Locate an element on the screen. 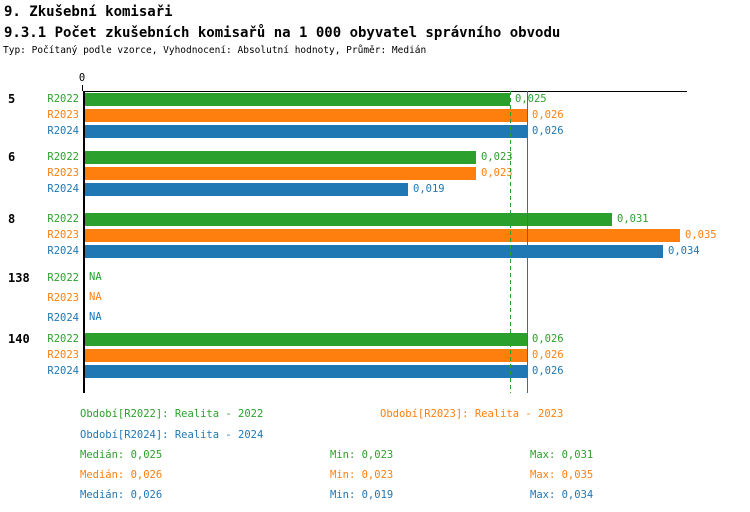  x-axis-zero-tick-label: 0 is located at coordinates (82, 78).